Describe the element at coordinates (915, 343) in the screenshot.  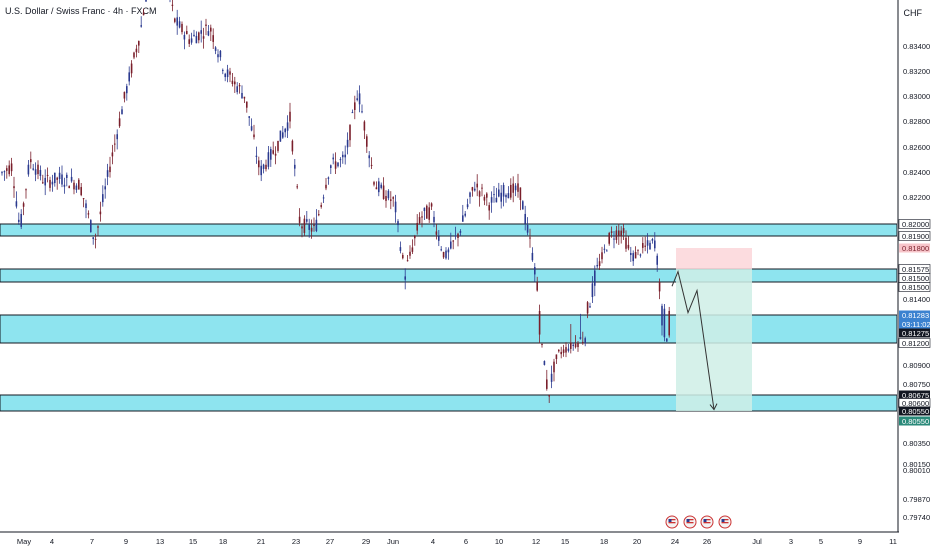
I see `price-tag-label: 0.81200` at that location.